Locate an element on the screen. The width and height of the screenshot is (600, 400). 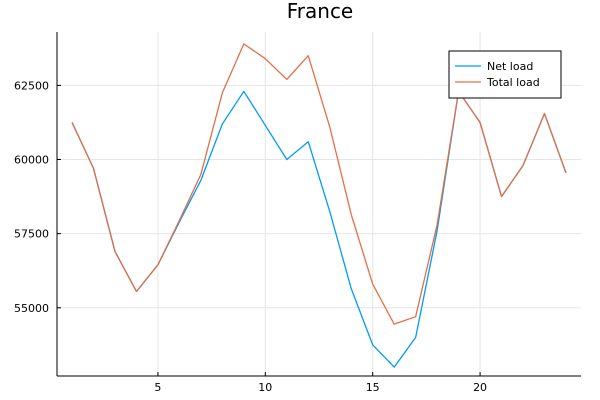
x-tick-label: 15 is located at coordinates (373, 387).